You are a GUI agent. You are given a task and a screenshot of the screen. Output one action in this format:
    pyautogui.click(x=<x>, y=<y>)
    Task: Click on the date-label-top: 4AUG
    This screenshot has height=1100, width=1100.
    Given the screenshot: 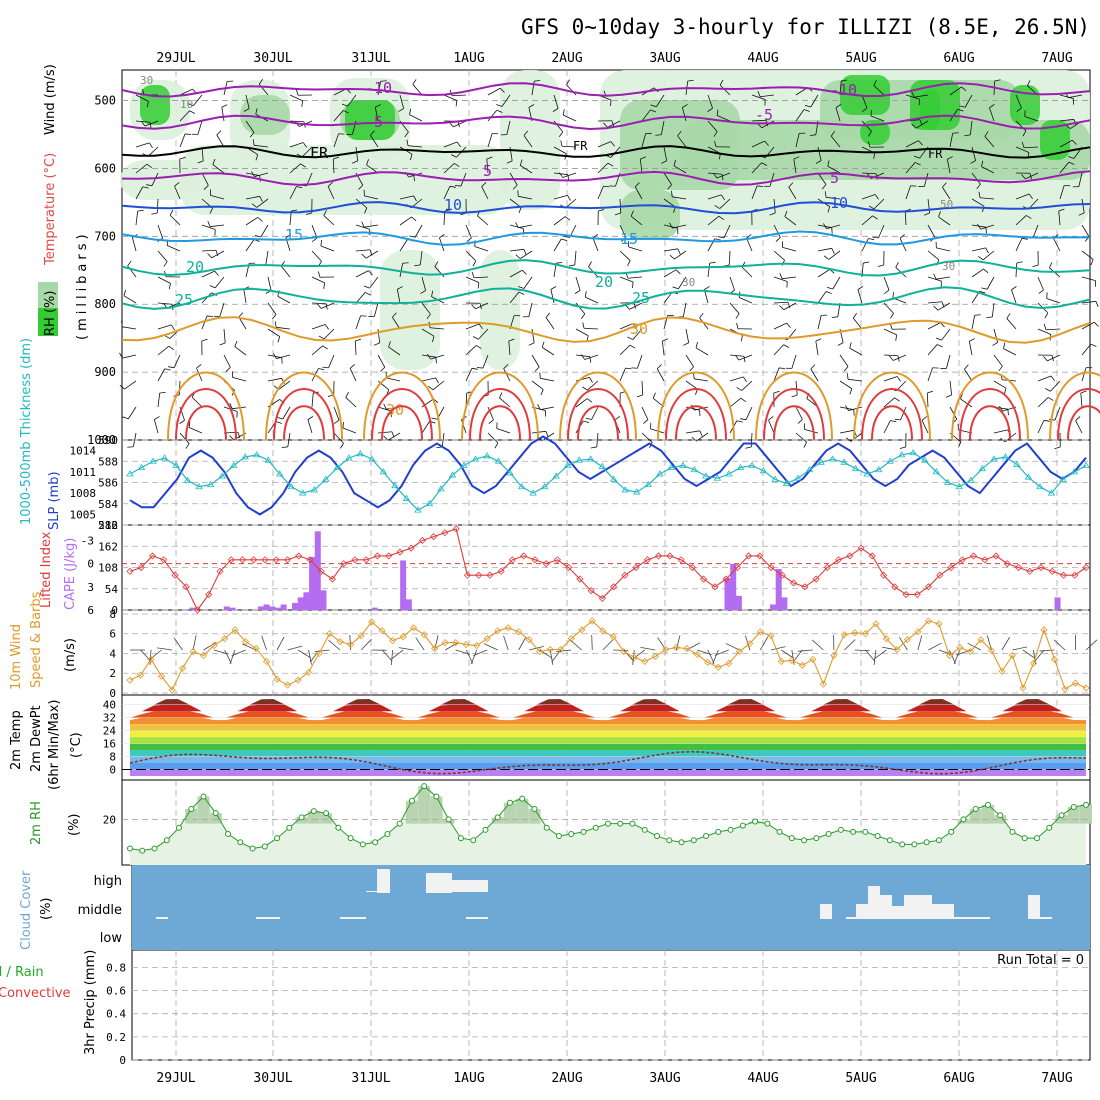 What is the action you would take?
    pyautogui.click(x=762, y=58)
    